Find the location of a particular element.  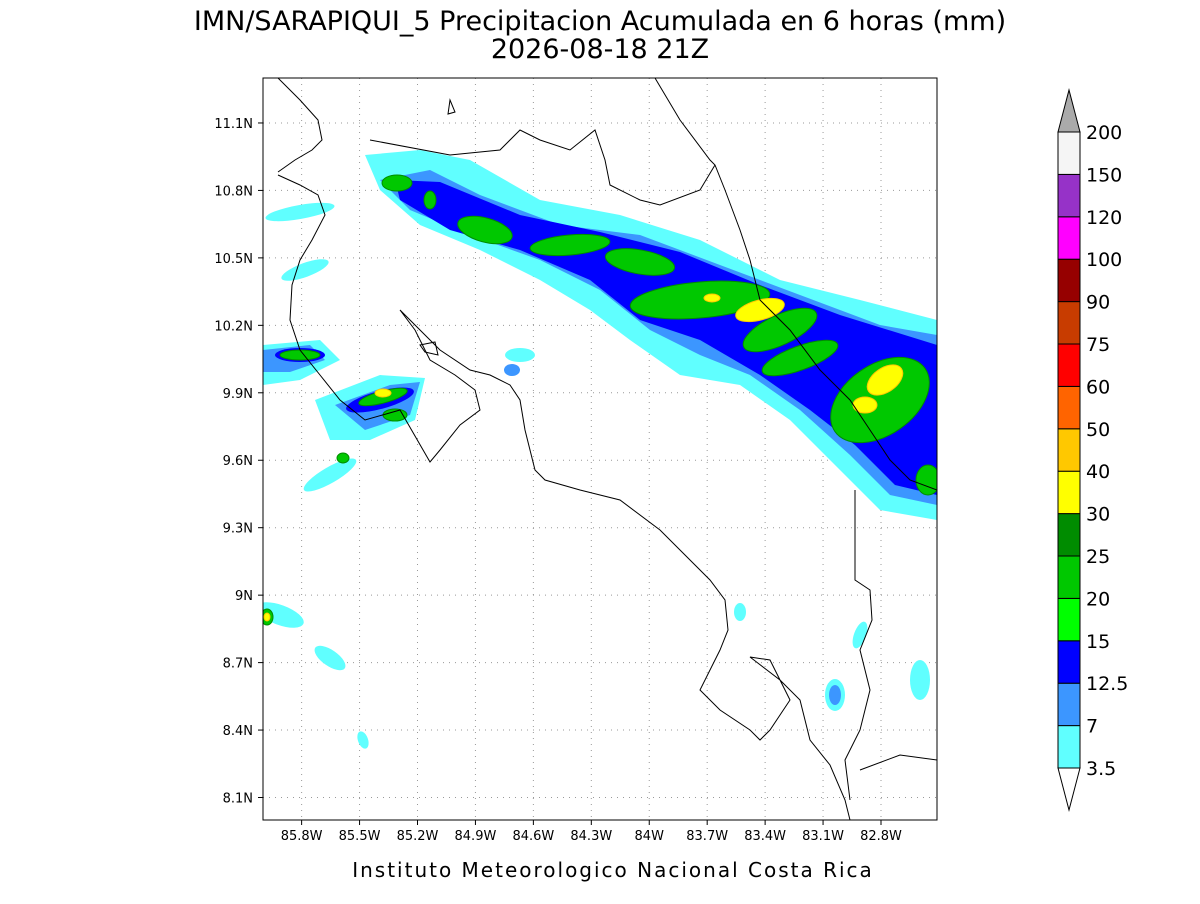

colorbar-label: 150 is located at coordinates (1104, 175).